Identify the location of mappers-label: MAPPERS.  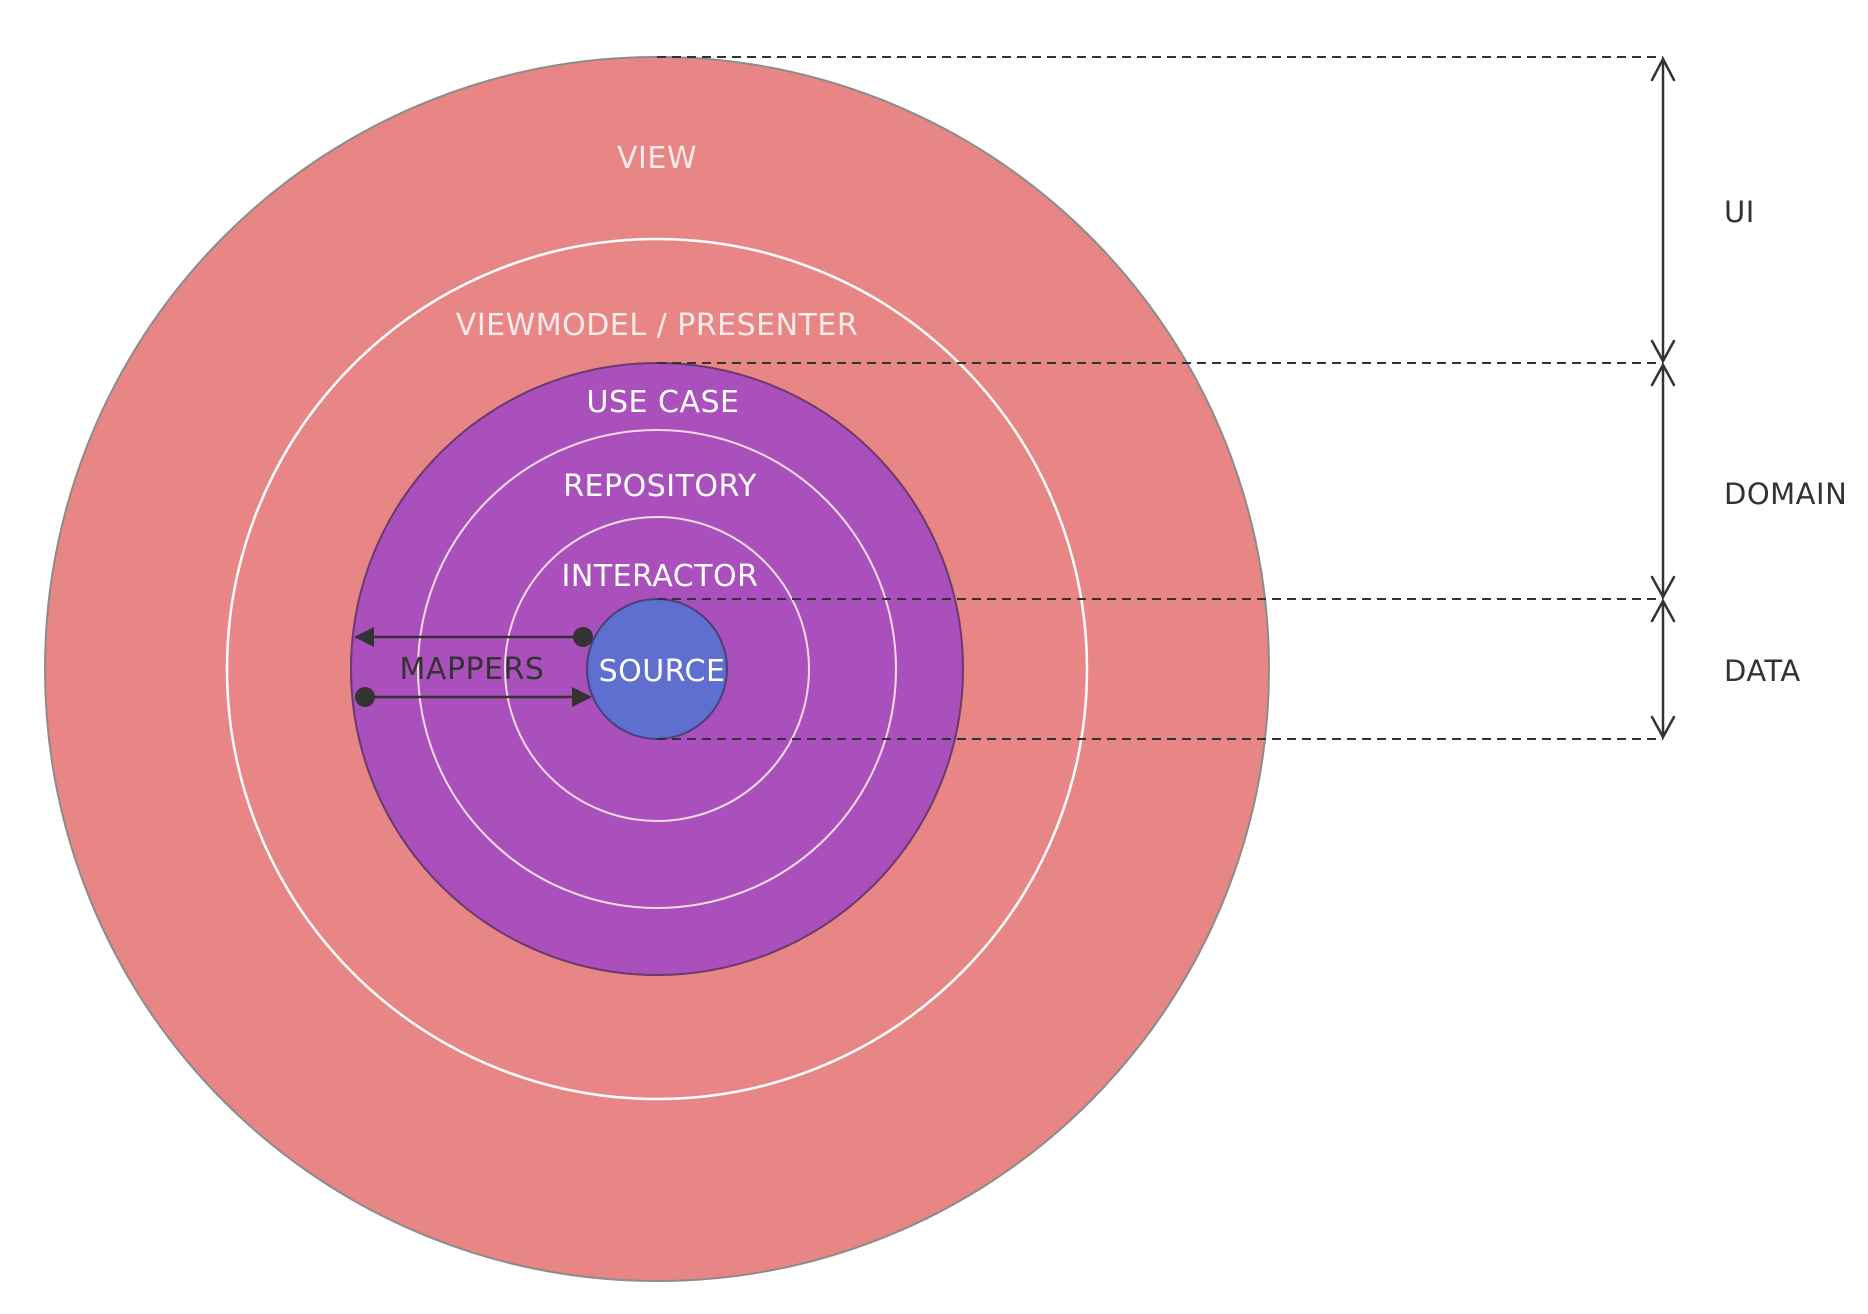
(472, 669).